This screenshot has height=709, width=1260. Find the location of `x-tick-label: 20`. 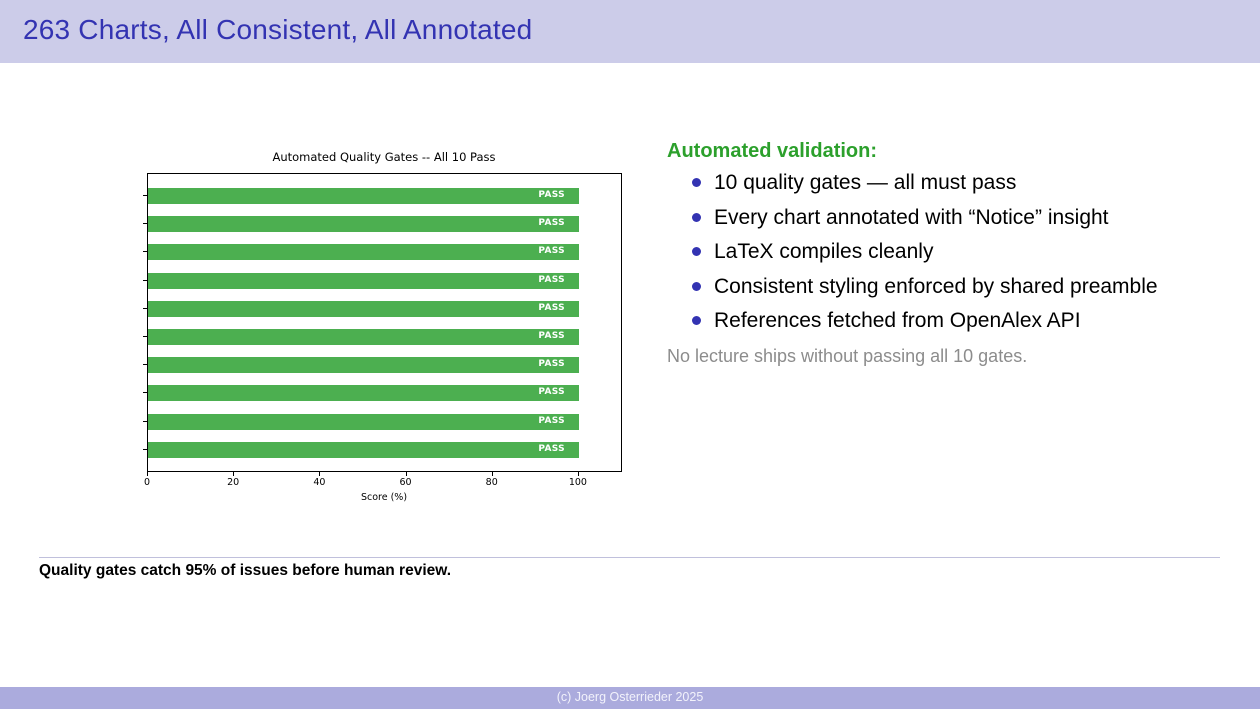

x-tick-label: 20 is located at coordinates (233, 482).